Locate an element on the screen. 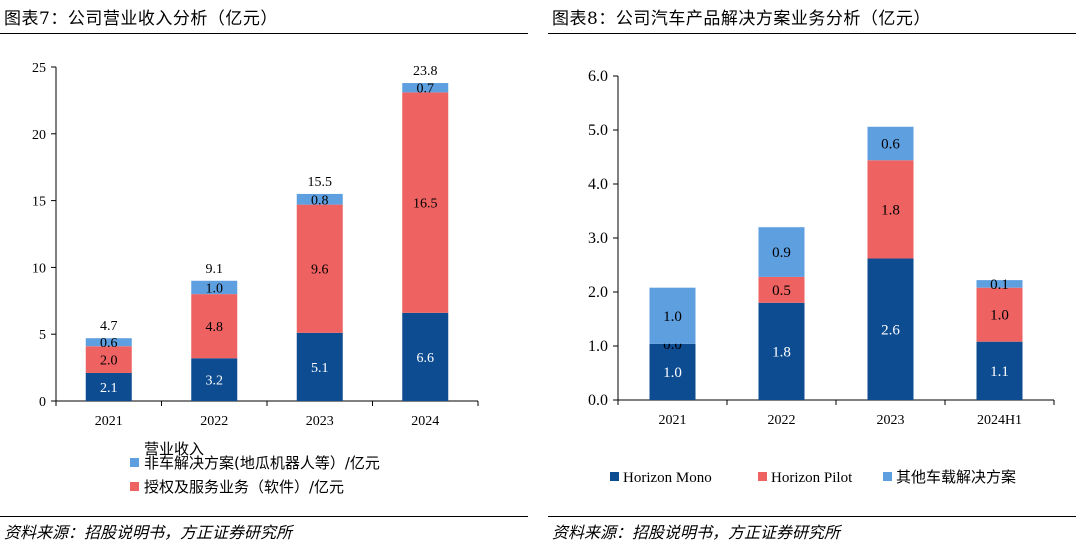 This screenshot has height=546, width=1080. data-label: 0.5 is located at coordinates (781, 291).